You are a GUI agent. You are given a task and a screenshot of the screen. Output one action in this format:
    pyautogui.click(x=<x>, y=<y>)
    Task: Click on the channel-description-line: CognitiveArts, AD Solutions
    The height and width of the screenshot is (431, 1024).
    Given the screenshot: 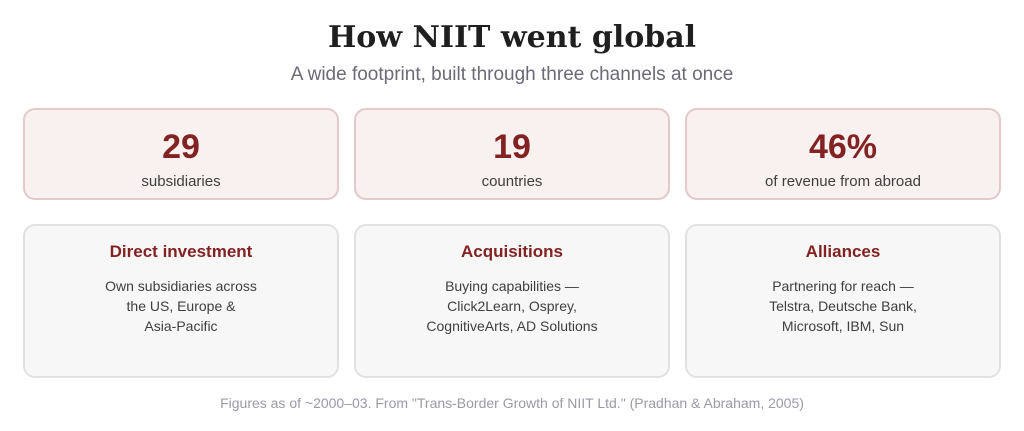 What is the action you would take?
    pyautogui.click(x=512, y=326)
    